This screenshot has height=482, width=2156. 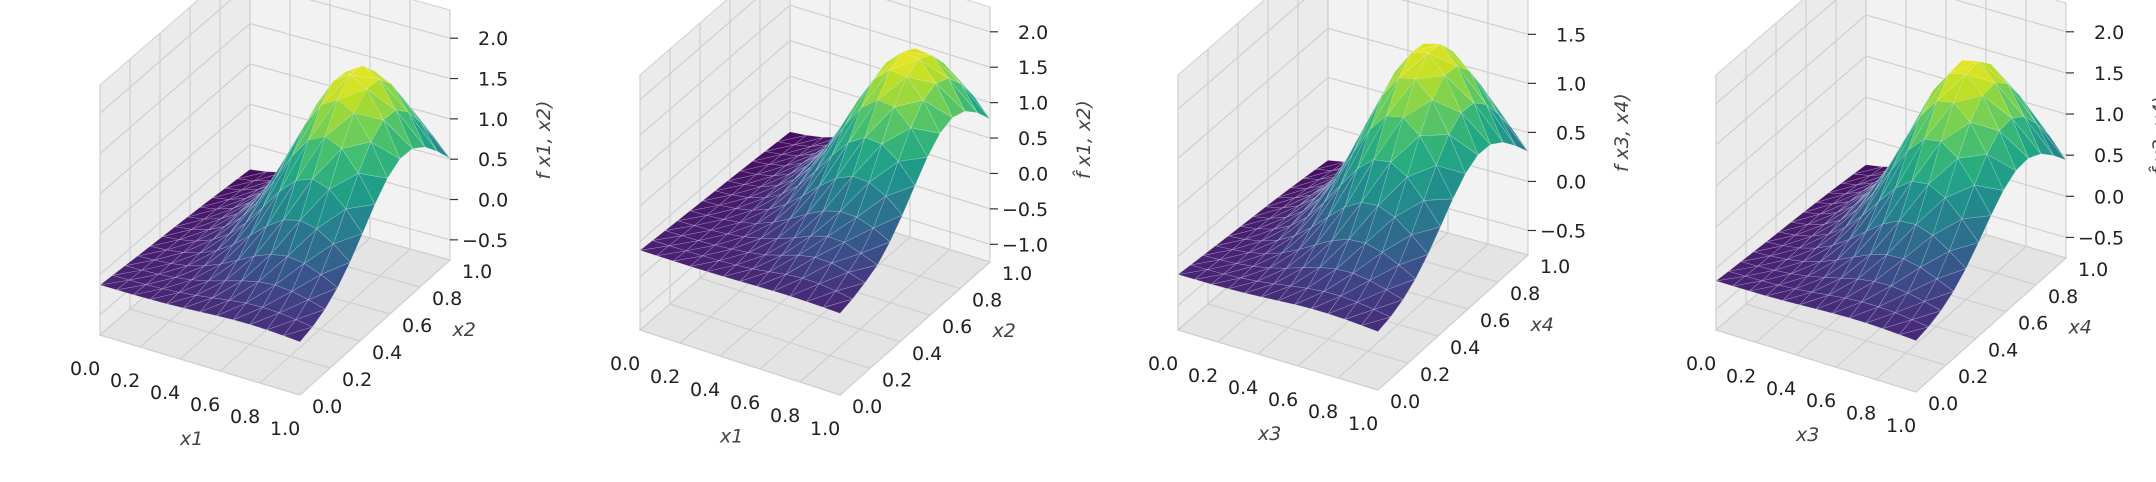 What do you see at coordinates (493, 201) in the screenshot?
I see `z-tick-label: 0.0` at bounding box center [493, 201].